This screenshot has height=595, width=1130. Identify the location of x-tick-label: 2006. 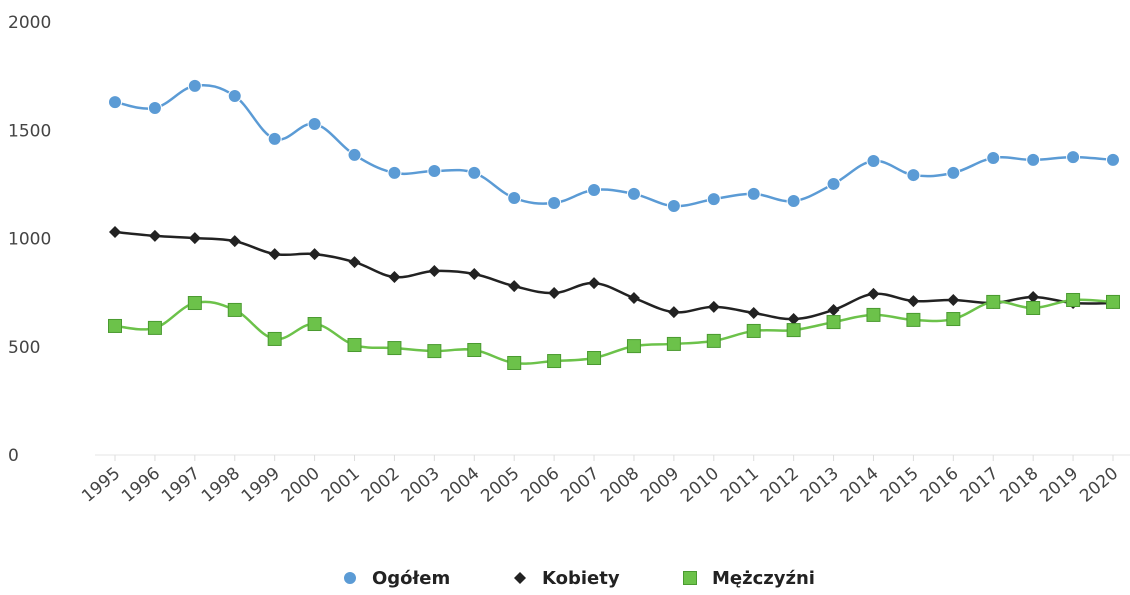
(540, 485).